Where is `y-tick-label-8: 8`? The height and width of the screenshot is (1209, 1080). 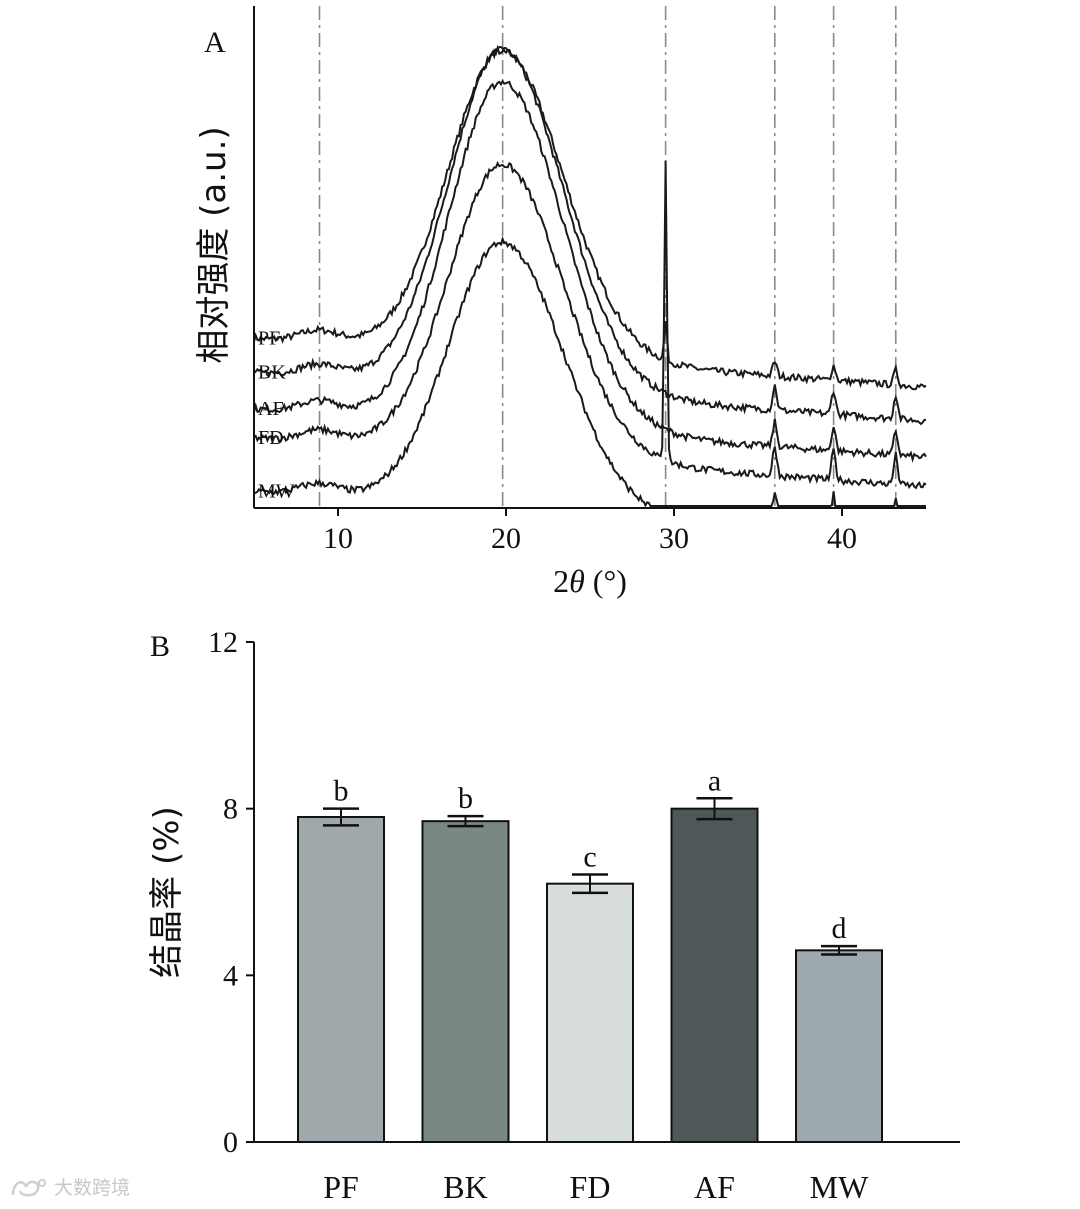 y-tick-label-8: 8 is located at coordinates (230, 809).